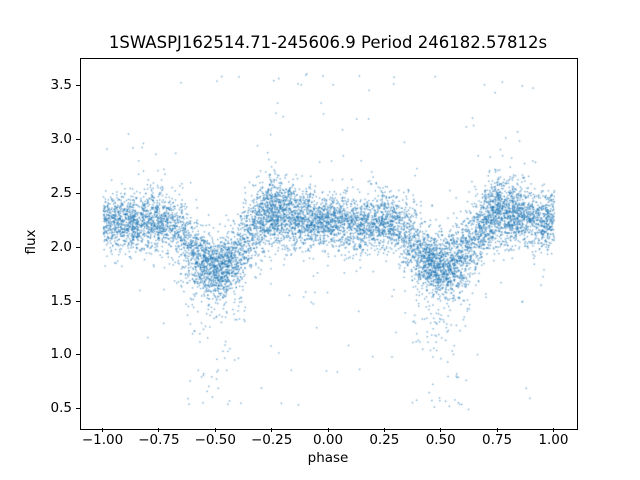  I want to click on x-axis-label: phase, so click(328, 458).